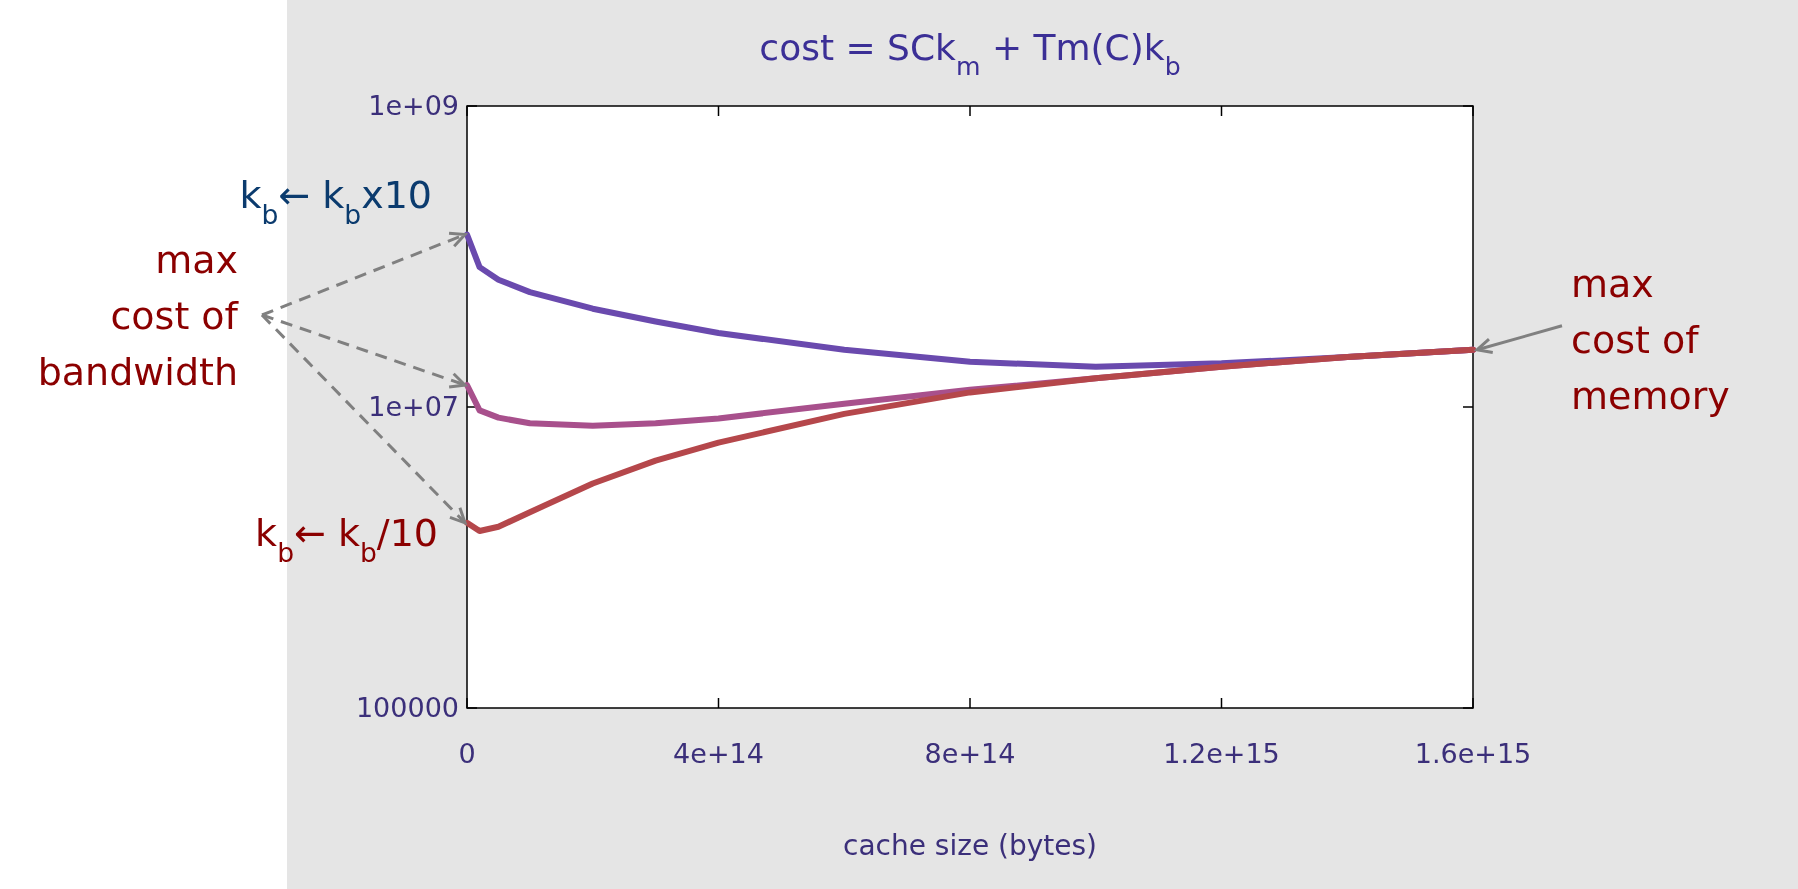  I want to click on x-tick-label: 8e+14, so click(970, 753).